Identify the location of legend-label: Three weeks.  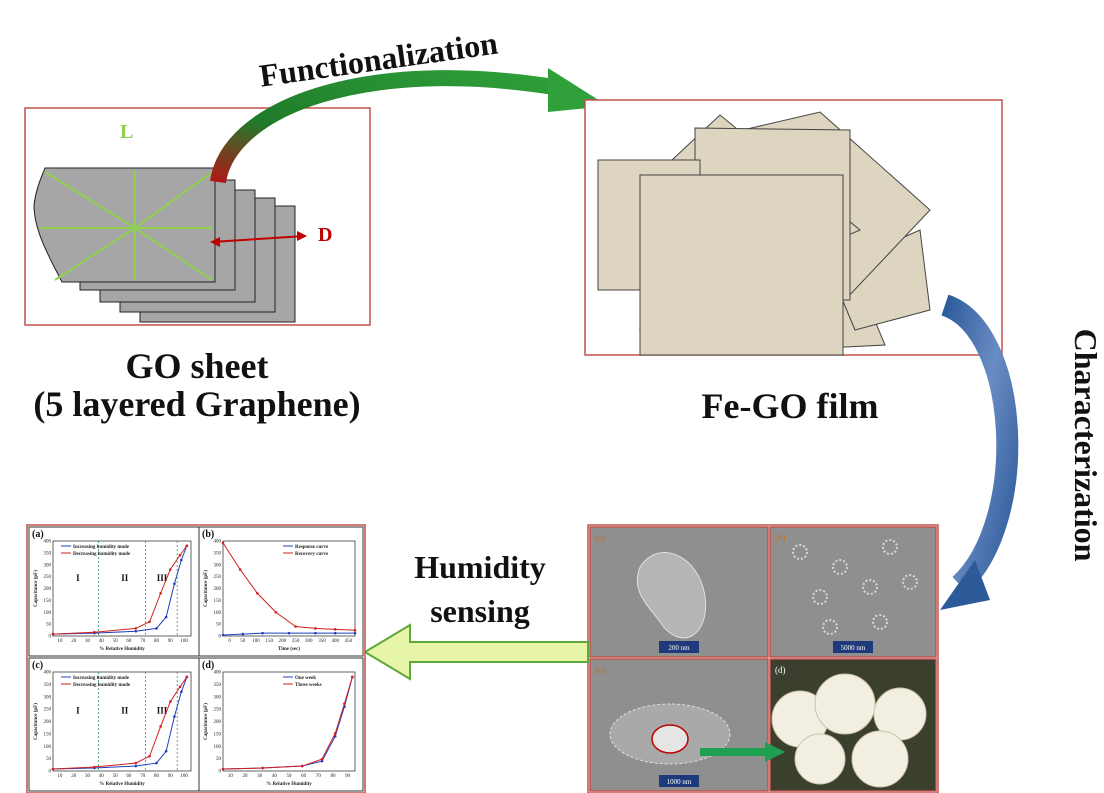
(308, 685).